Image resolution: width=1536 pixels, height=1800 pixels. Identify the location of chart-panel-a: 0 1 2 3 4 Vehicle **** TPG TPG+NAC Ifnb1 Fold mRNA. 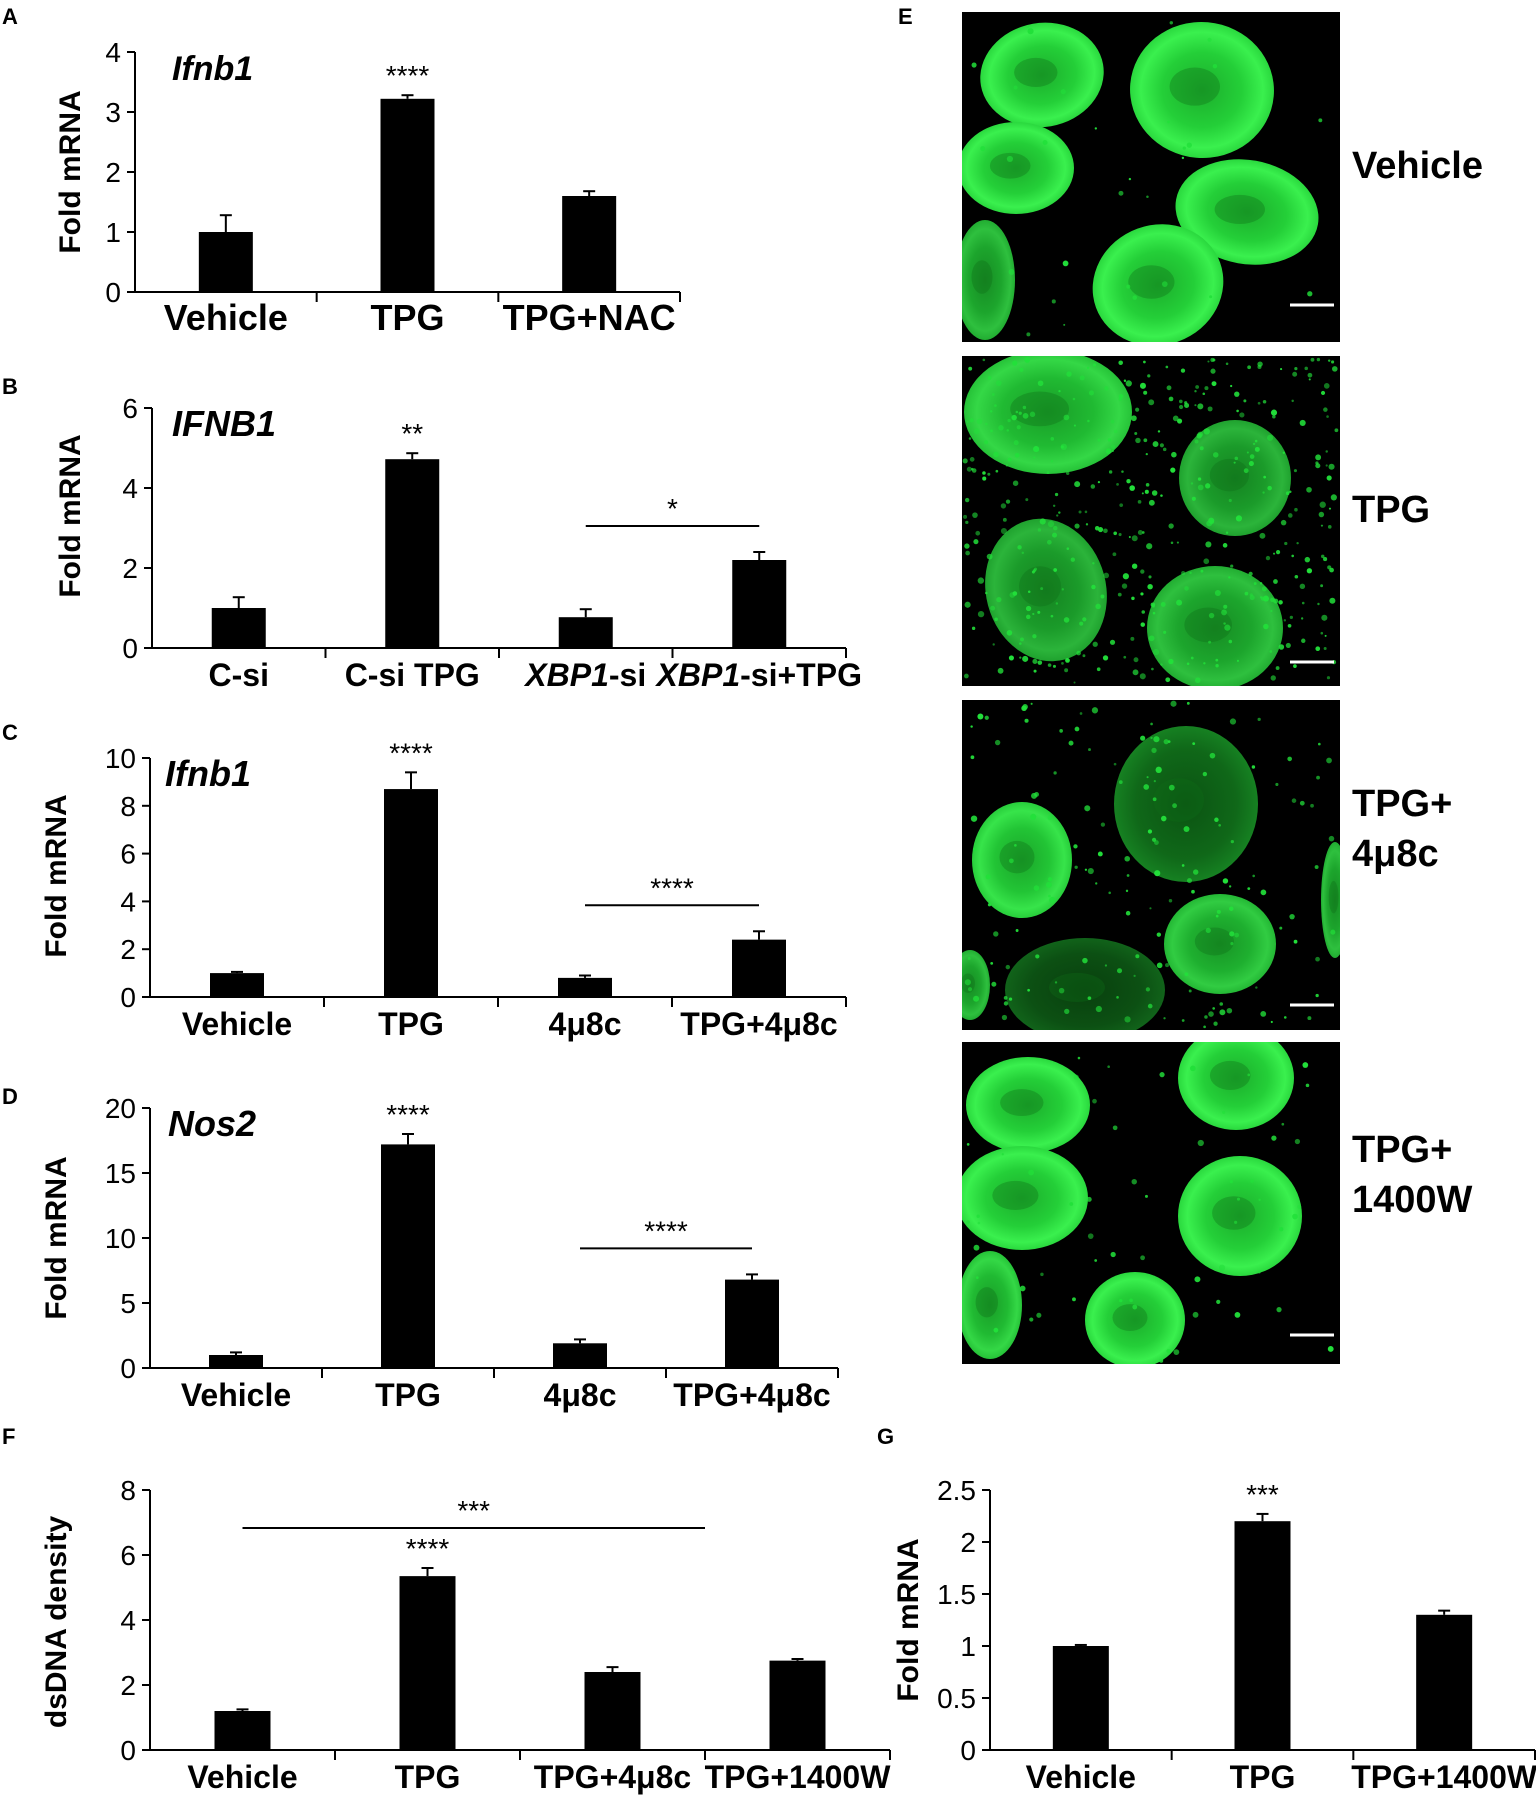
(367, 187).